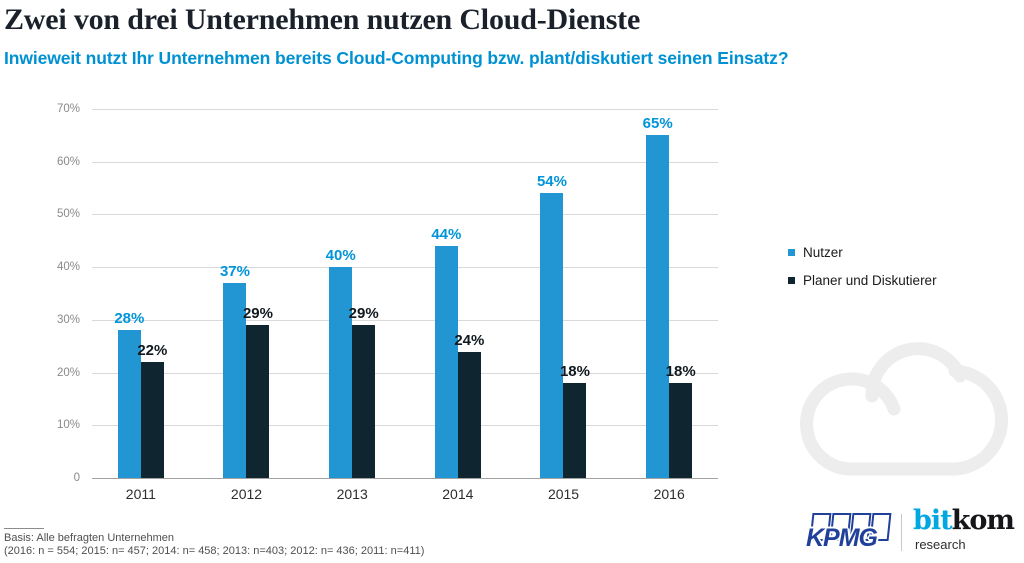 The width and height of the screenshot is (1024, 563). Describe the element at coordinates (68, 214) in the screenshot. I see `y-tick-label: 50%` at that location.